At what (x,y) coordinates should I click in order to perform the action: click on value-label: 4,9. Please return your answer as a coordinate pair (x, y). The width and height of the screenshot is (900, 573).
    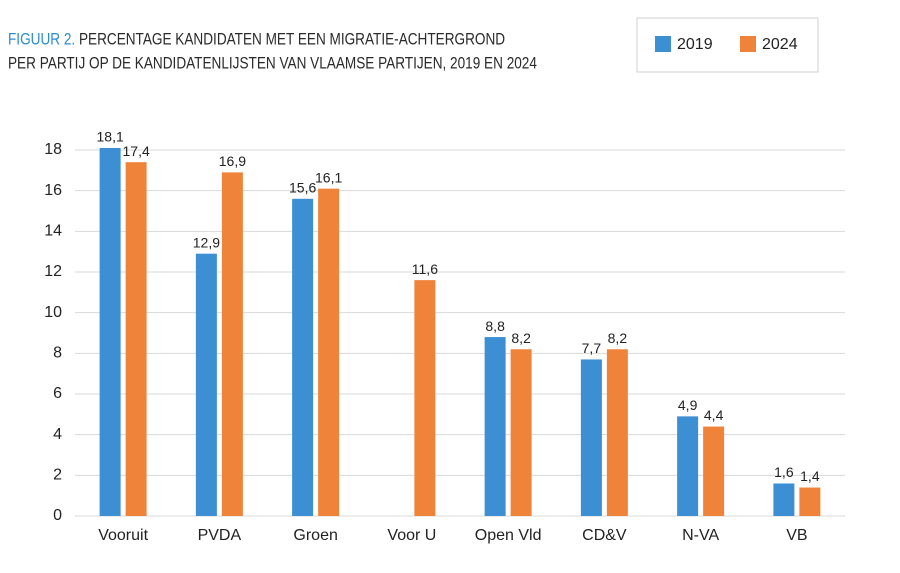
    Looking at the image, I should click on (688, 405).